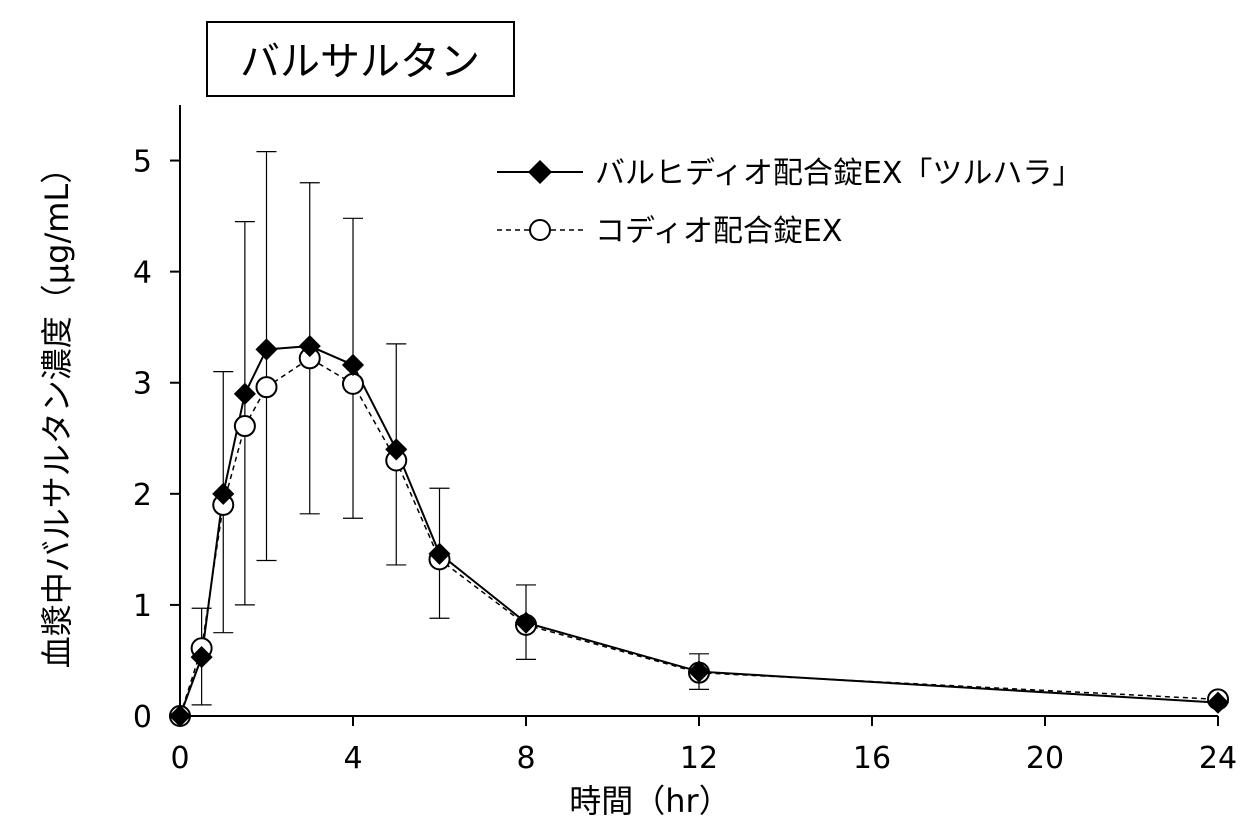  I want to click on legend-label-series-2: コディオ配合錠EX, so click(718, 231).